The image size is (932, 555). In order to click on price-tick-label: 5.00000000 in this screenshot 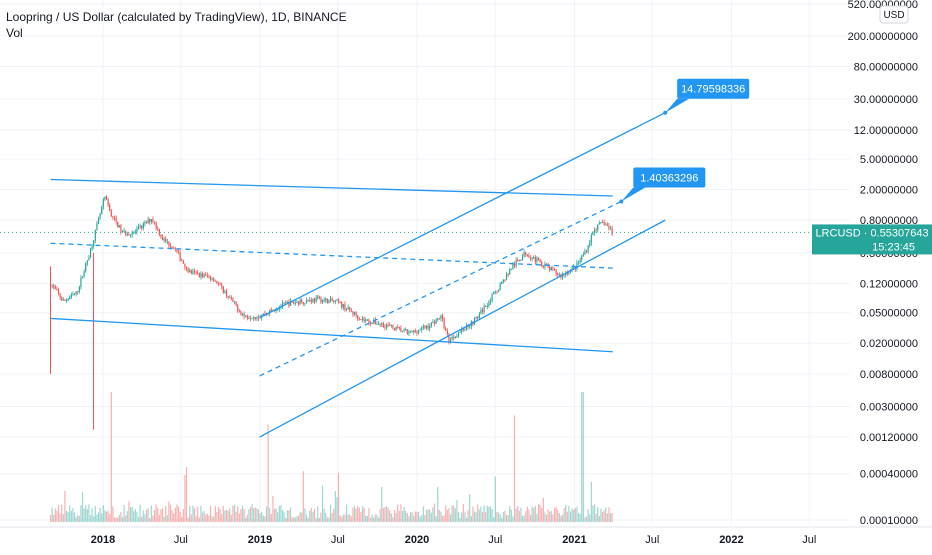, I will do `click(889, 160)`.